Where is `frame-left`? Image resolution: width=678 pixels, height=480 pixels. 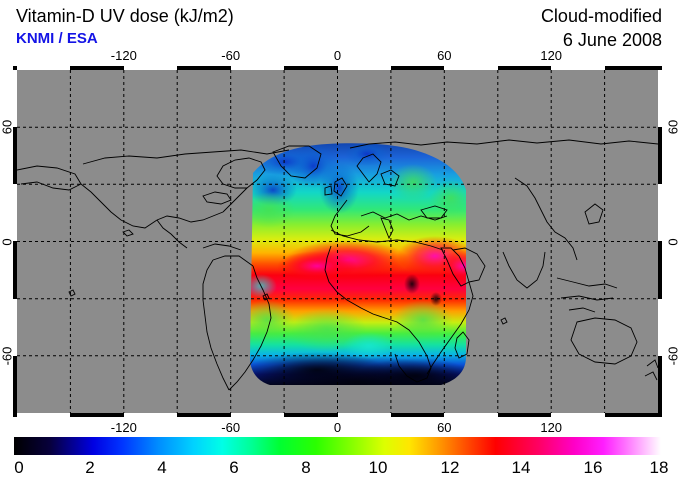
frame-left is located at coordinates (15, 241).